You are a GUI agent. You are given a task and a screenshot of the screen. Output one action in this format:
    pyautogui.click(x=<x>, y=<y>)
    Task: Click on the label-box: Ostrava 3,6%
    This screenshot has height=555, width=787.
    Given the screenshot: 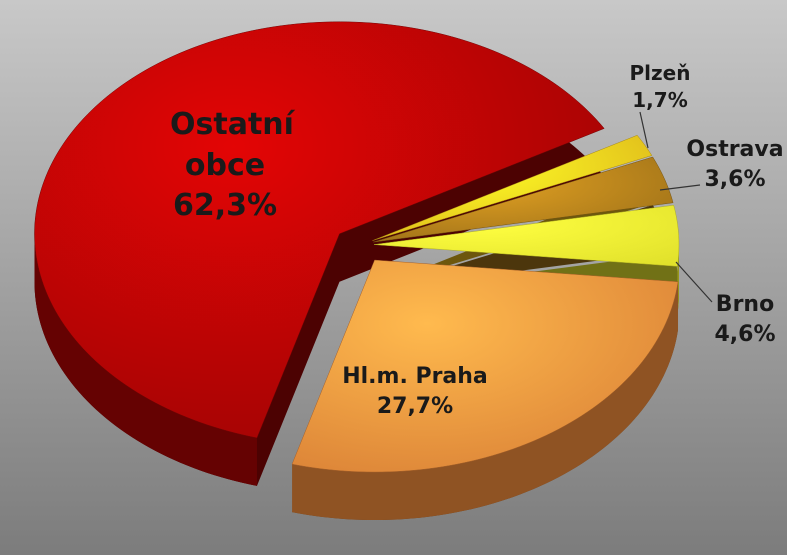 What is the action you would take?
    pyautogui.click(x=733, y=164)
    